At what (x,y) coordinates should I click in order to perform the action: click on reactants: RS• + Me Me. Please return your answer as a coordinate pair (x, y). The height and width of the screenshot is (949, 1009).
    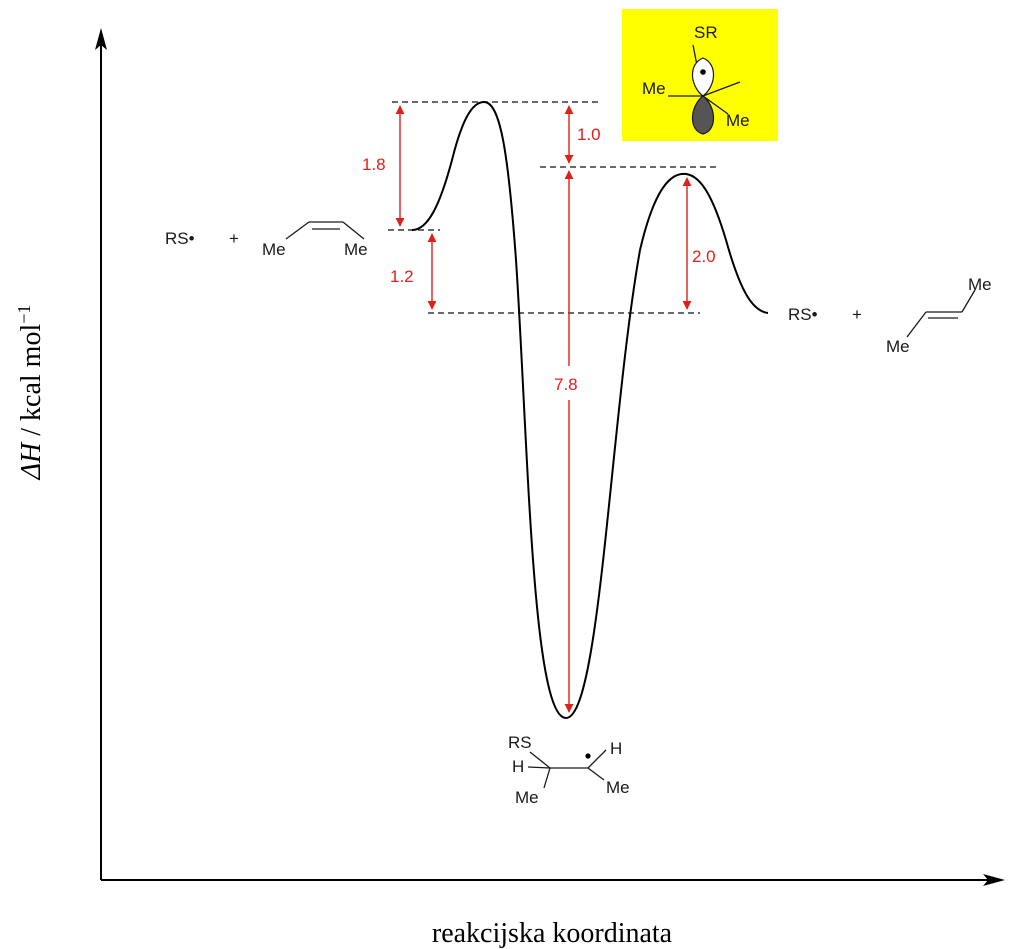
    Looking at the image, I should click on (266, 240).